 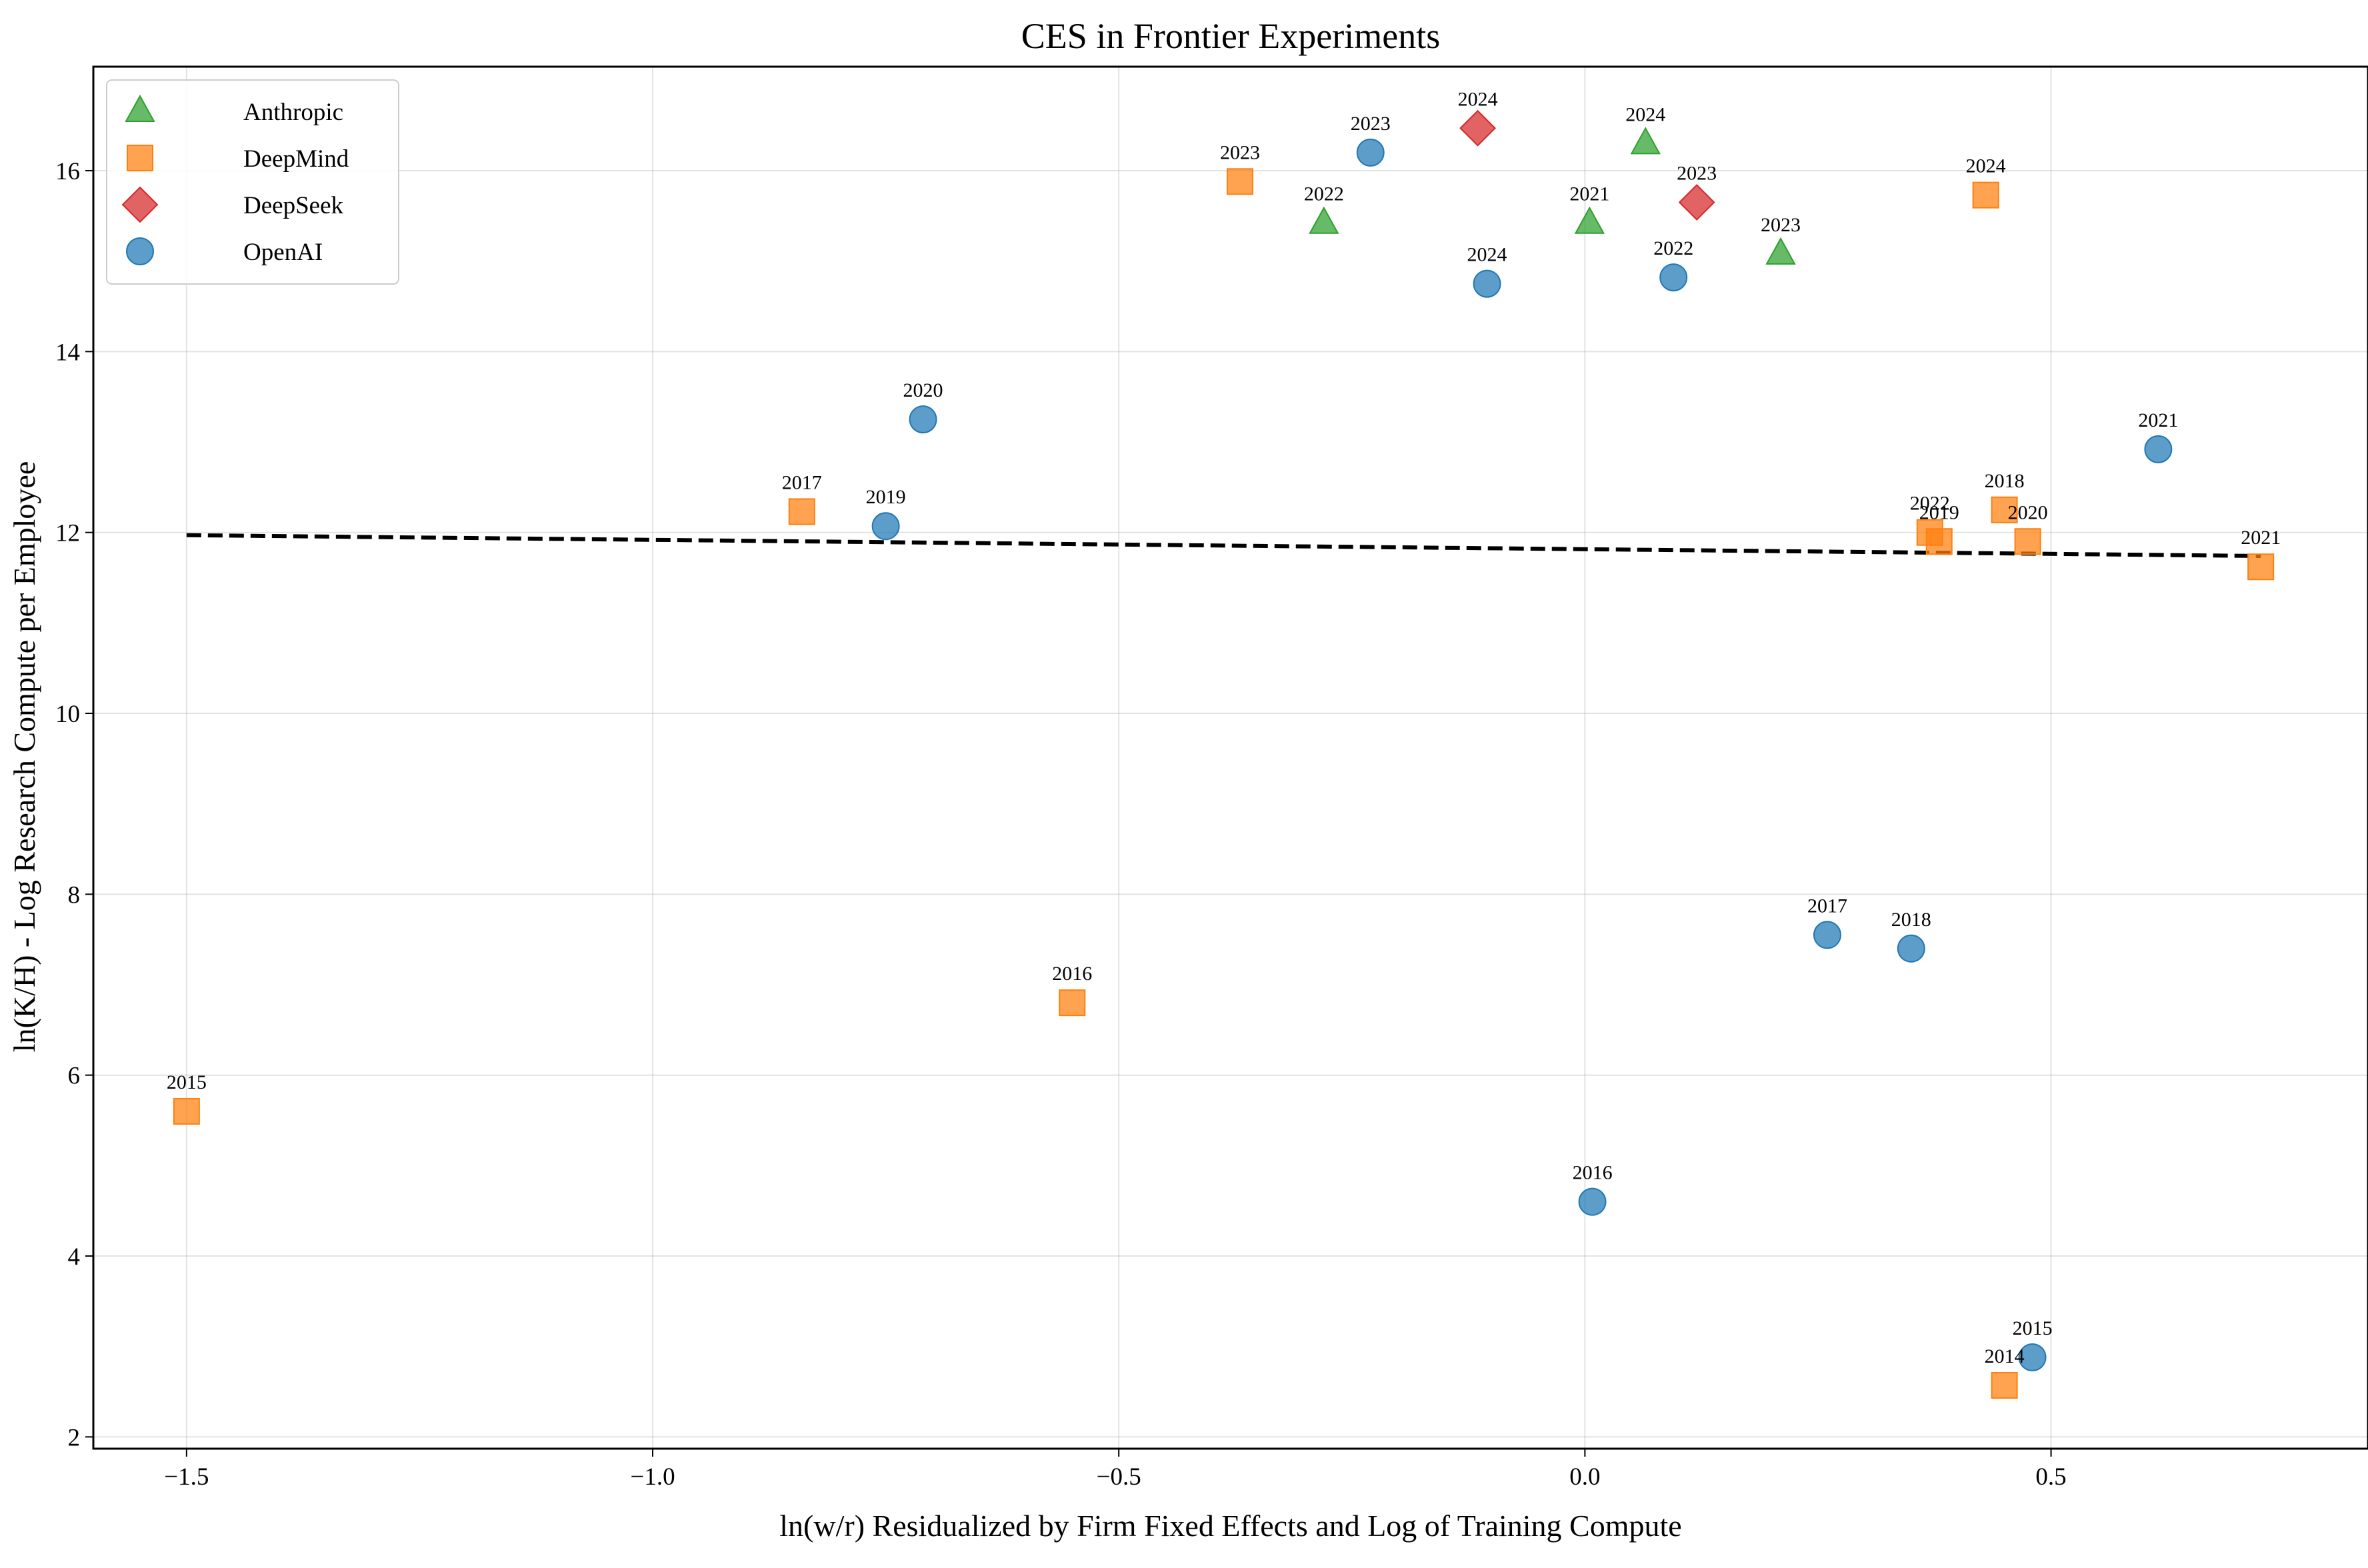 What do you see at coordinates (293, 205) in the screenshot?
I see `legend-deepseek-label: DeepSeek` at bounding box center [293, 205].